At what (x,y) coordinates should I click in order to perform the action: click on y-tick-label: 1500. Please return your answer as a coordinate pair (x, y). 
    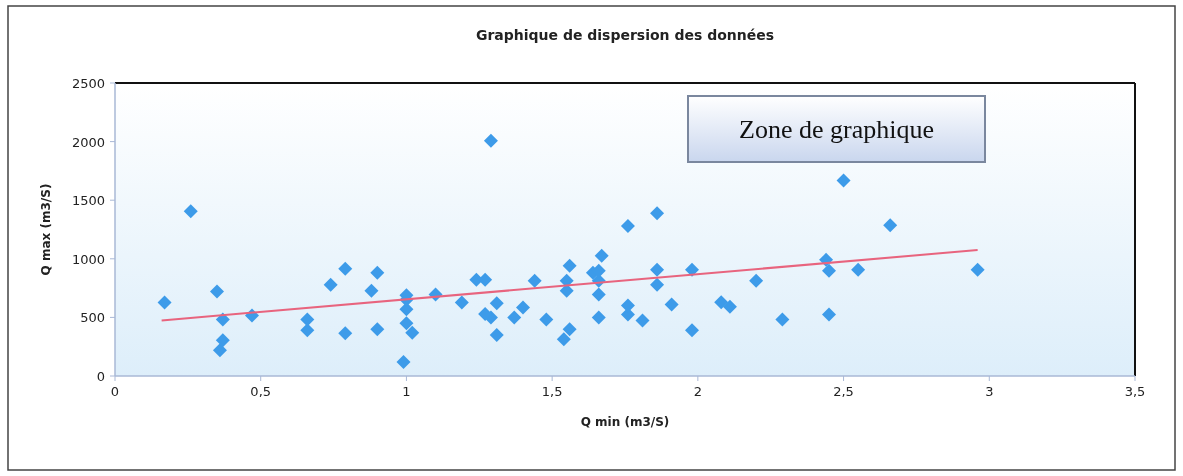
    Looking at the image, I should click on (88, 201).